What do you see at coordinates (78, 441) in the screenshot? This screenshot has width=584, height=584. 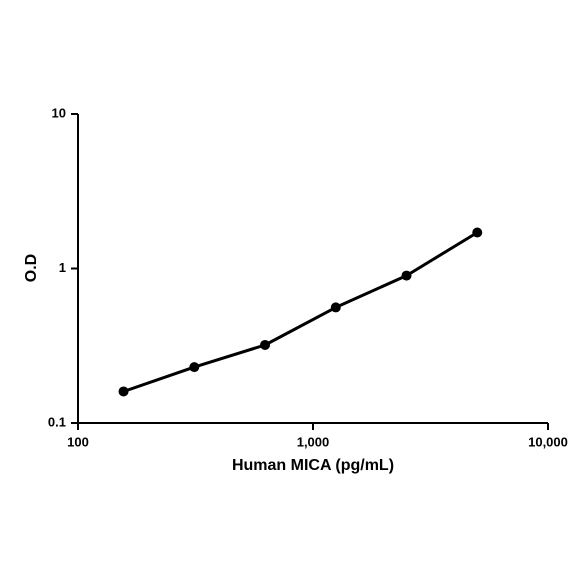 I see `x-tick-label: 100` at bounding box center [78, 441].